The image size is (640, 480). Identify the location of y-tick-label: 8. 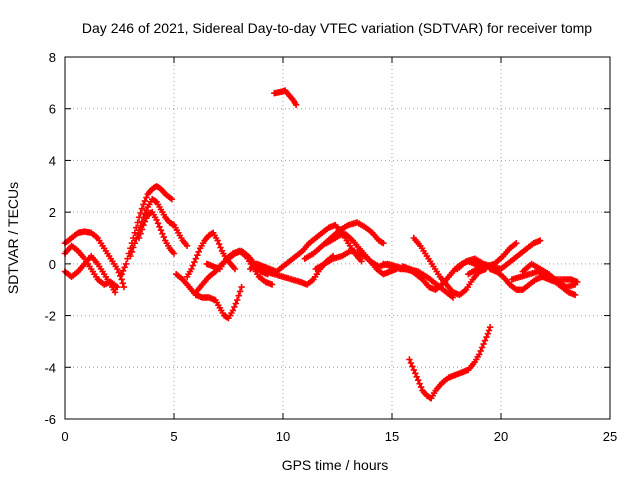
(52, 57).